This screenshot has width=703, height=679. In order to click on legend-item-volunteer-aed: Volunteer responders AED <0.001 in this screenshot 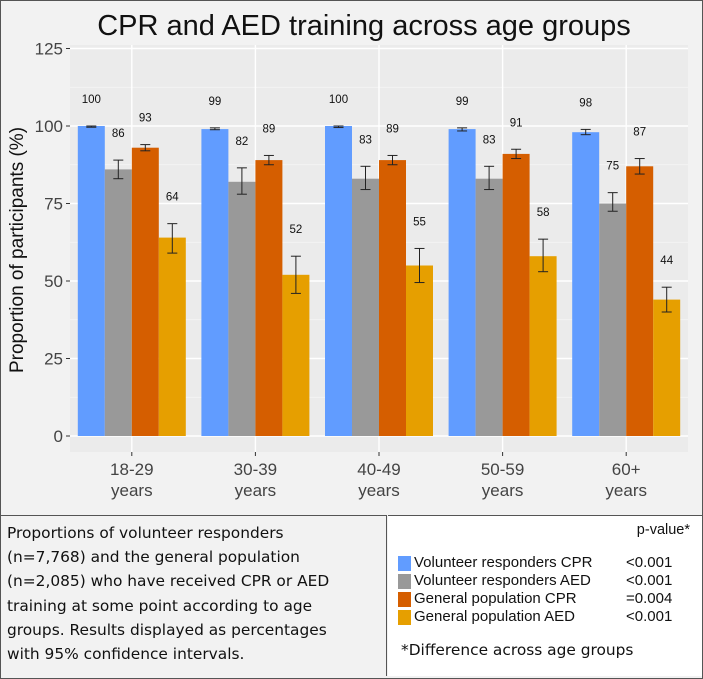, I will do `click(548, 581)`.